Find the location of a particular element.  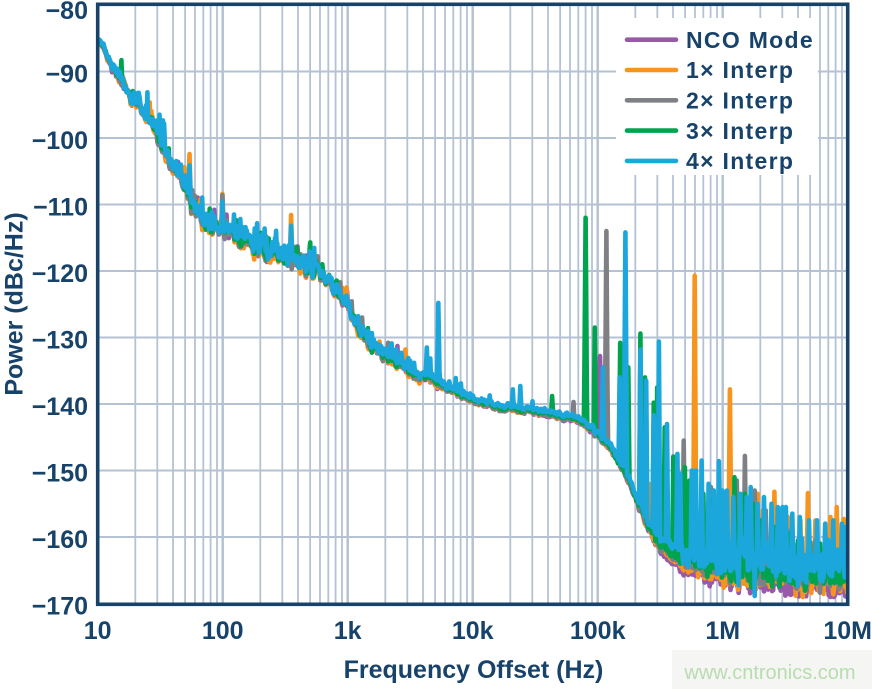

svg-text: −80 is located at coordinates (67, 12).